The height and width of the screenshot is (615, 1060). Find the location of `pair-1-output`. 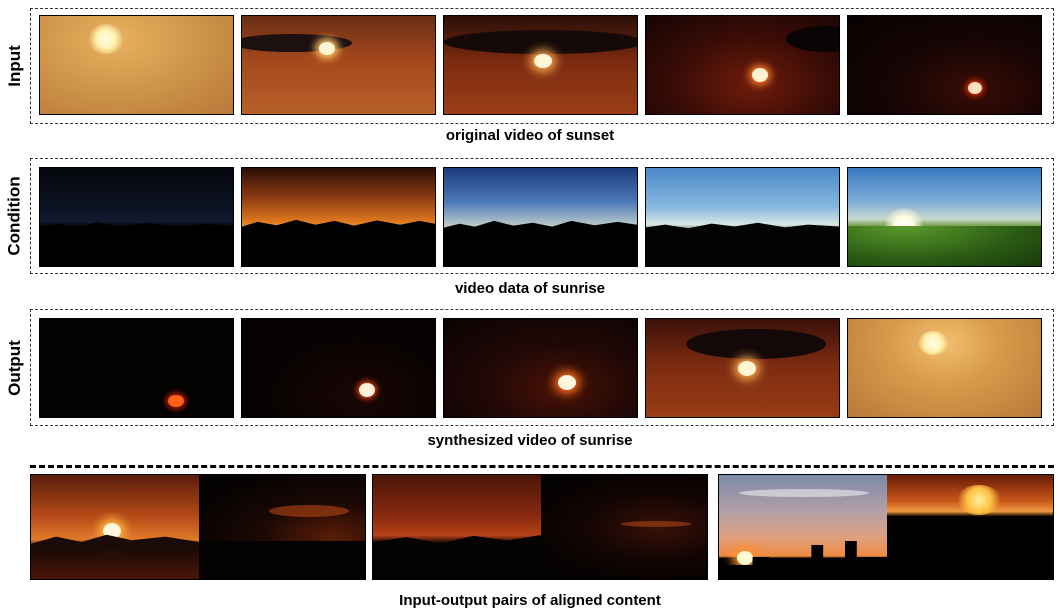

pair-1-output is located at coordinates (282, 527).